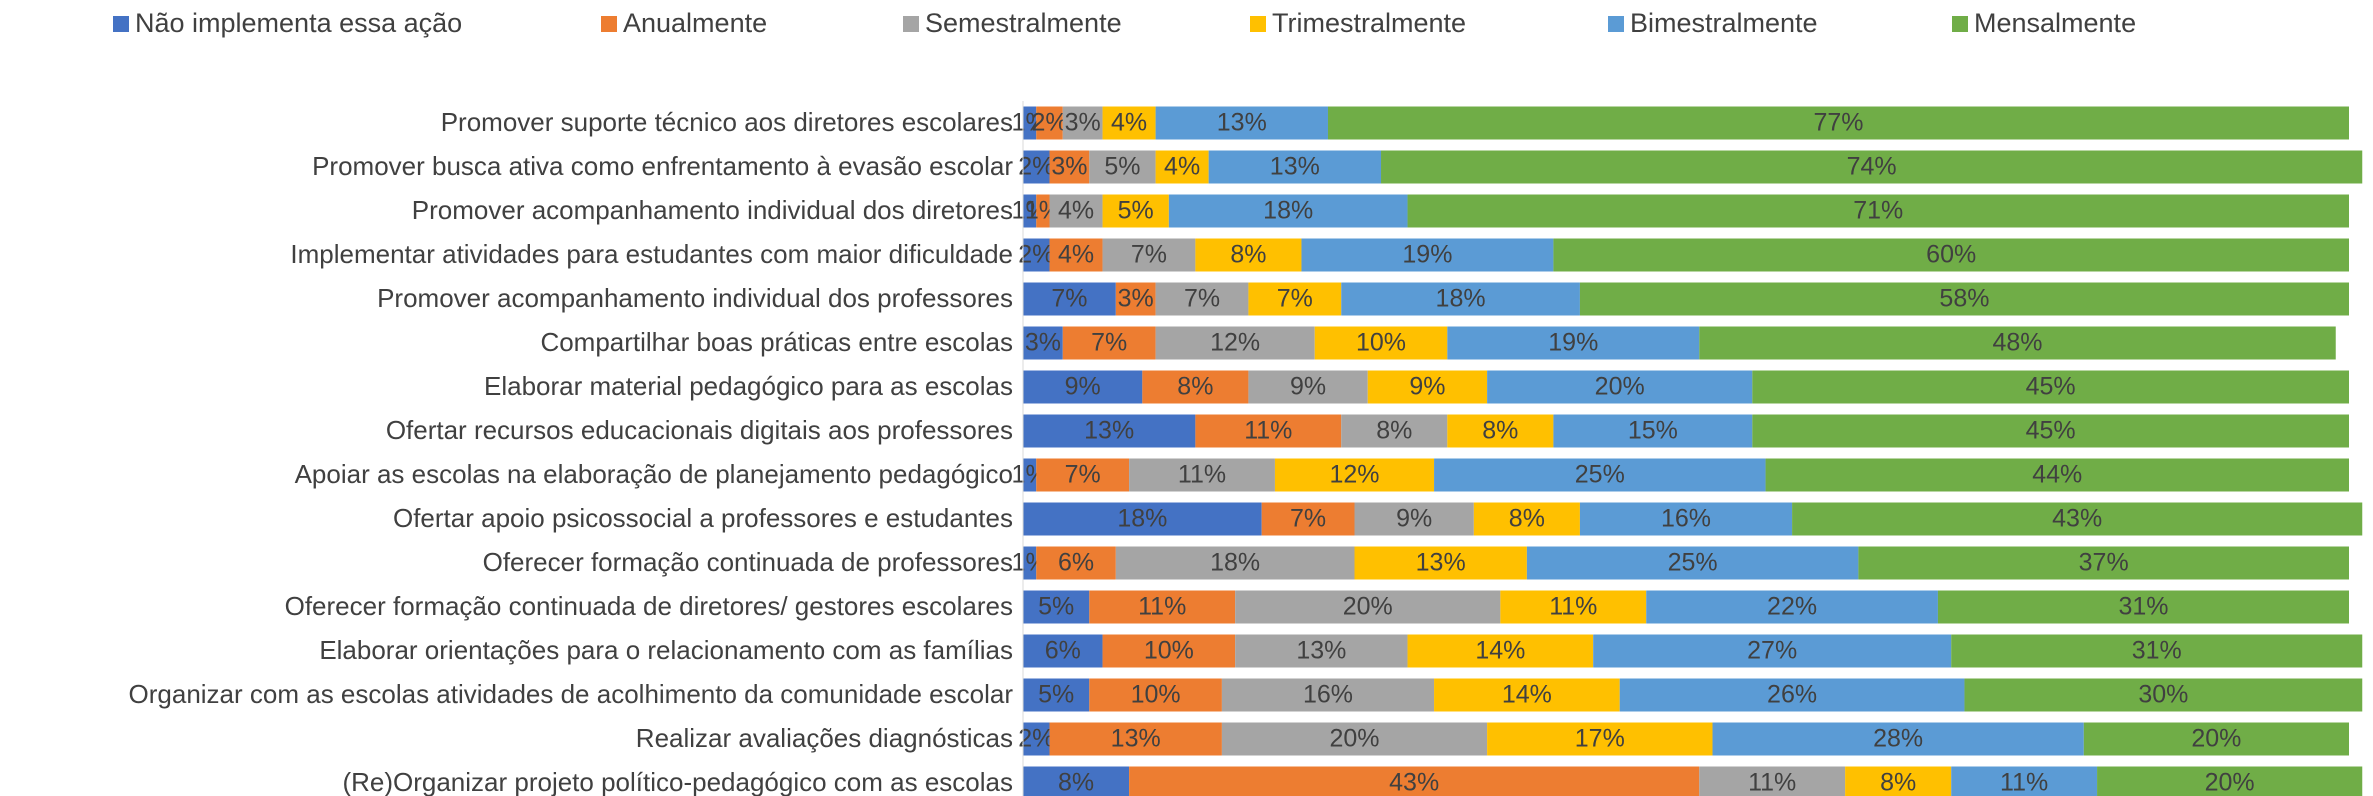 The image size is (2373, 796). I want to click on value-label: 19%, so click(1427, 255).